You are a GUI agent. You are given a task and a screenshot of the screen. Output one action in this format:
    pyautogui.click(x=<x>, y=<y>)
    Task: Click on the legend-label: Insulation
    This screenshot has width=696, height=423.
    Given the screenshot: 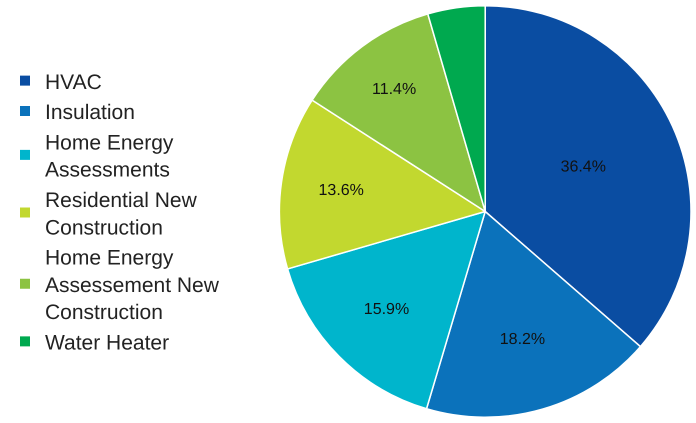 What is the action you would take?
    pyautogui.click(x=90, y=112)
    